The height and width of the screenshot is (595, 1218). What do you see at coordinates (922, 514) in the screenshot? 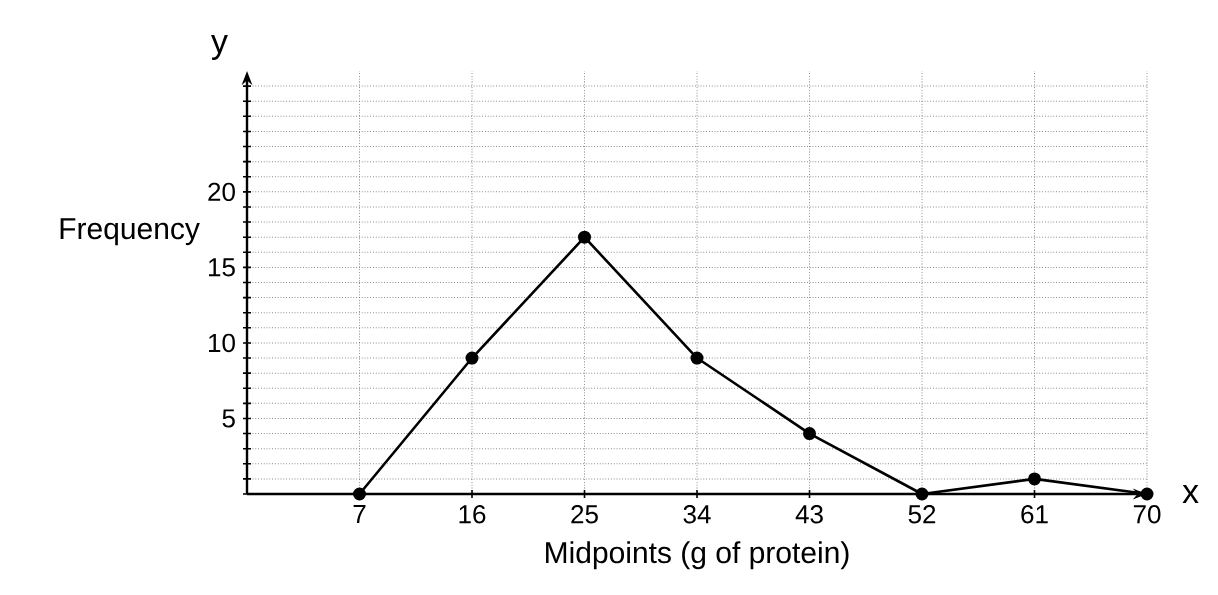
I see `x-tick-label: 52` at bounding box center [922, 514].